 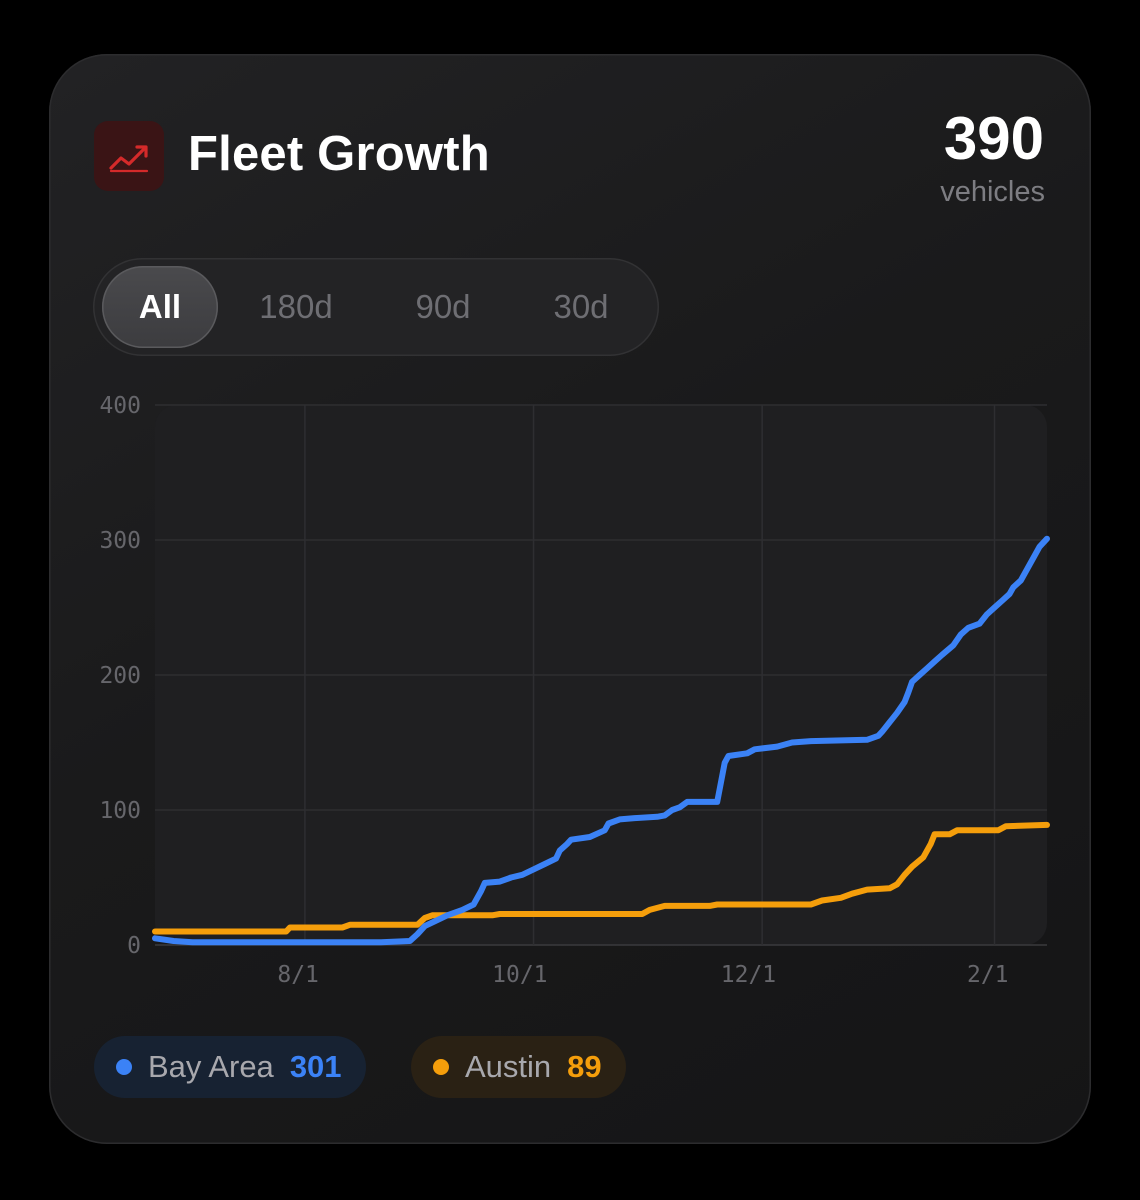 What do you see at coordinates (993, 138) in the screenshot?
I see `total-vehicles-value: 390` at bounding box center [993, 138].